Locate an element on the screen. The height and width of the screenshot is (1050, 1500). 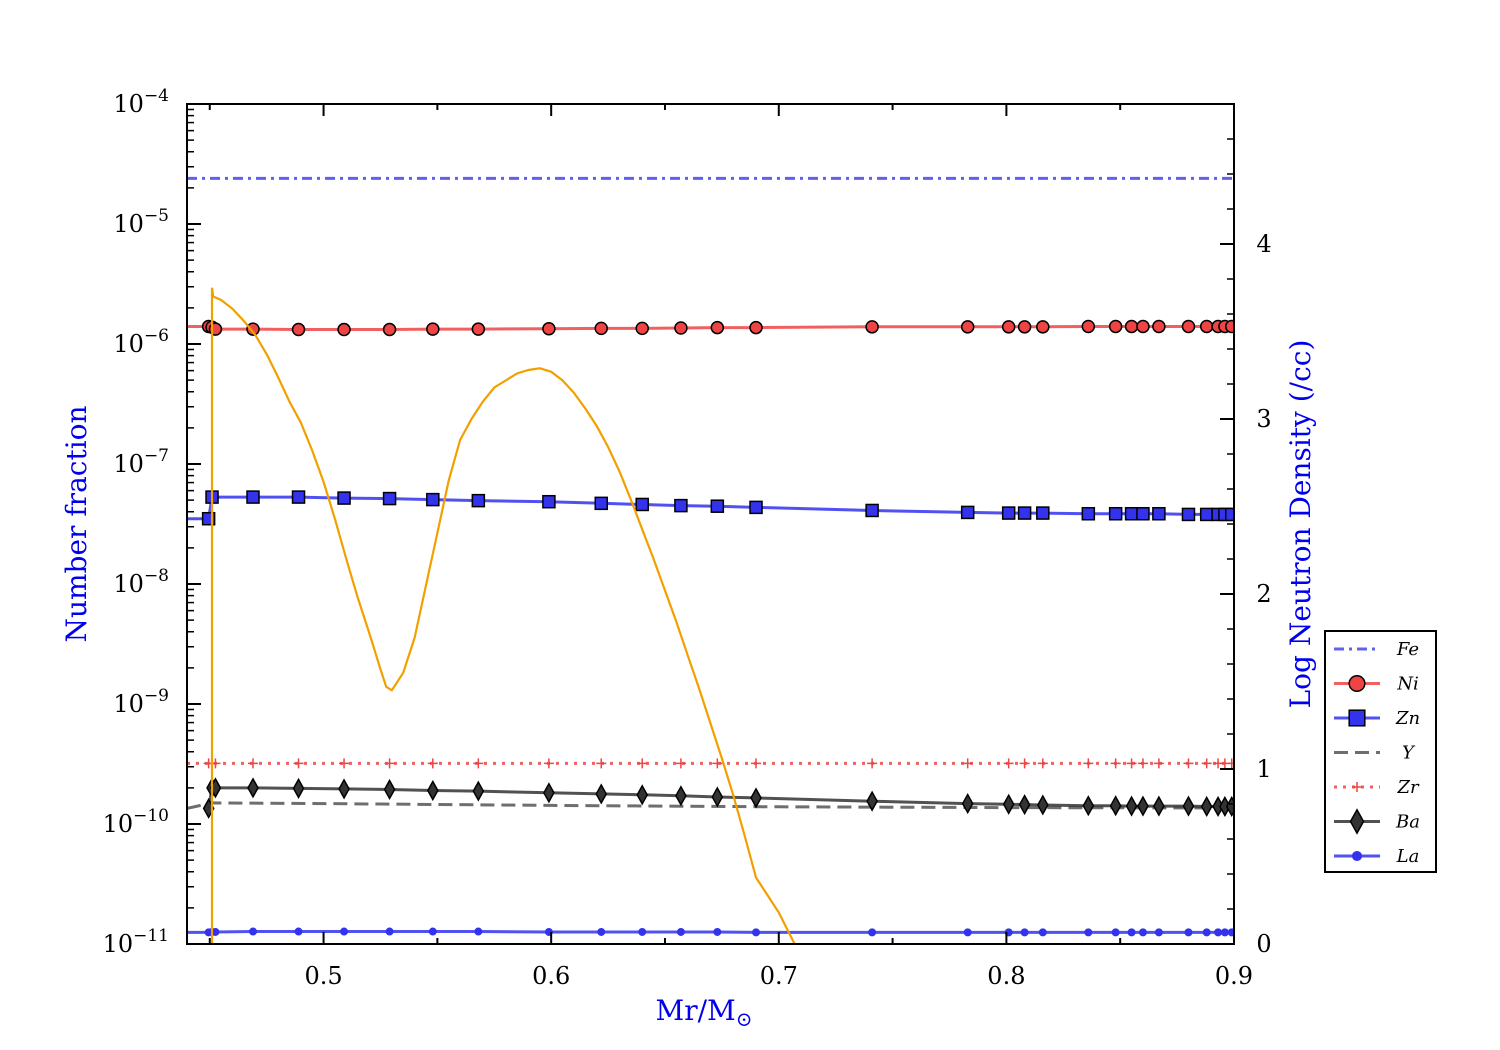
legend-item-la: La is located at coordinates (1376, 856).